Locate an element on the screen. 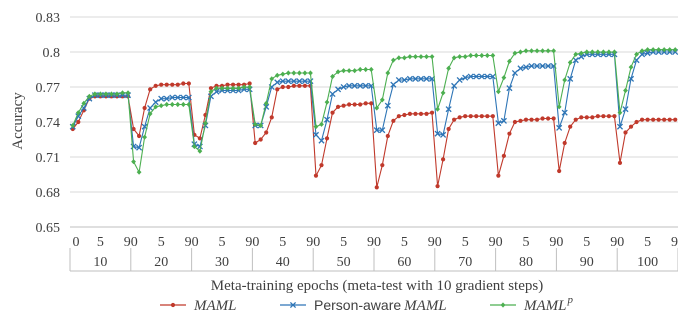 The image size is (678, 322). x-group-label: 70 is located at coordinates (465, 262).